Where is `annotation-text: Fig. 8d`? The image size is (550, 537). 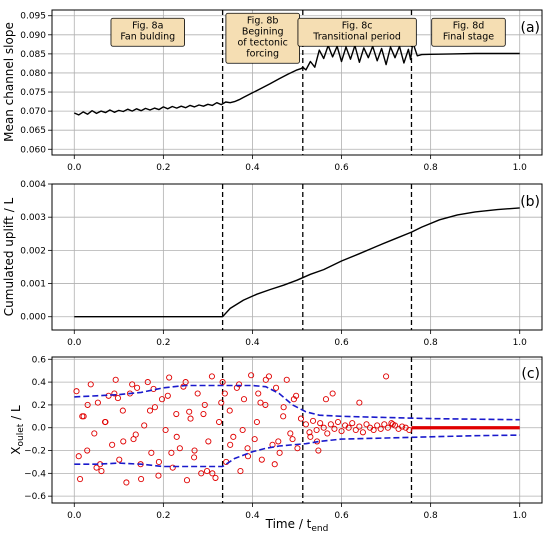 annotation-text: Fig. 8d is located at coordinates (469, 25).